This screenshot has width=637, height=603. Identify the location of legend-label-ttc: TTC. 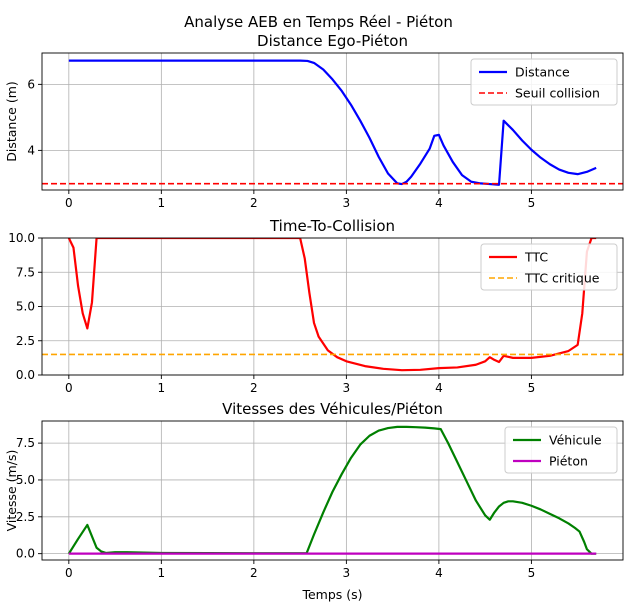
(536, 257).